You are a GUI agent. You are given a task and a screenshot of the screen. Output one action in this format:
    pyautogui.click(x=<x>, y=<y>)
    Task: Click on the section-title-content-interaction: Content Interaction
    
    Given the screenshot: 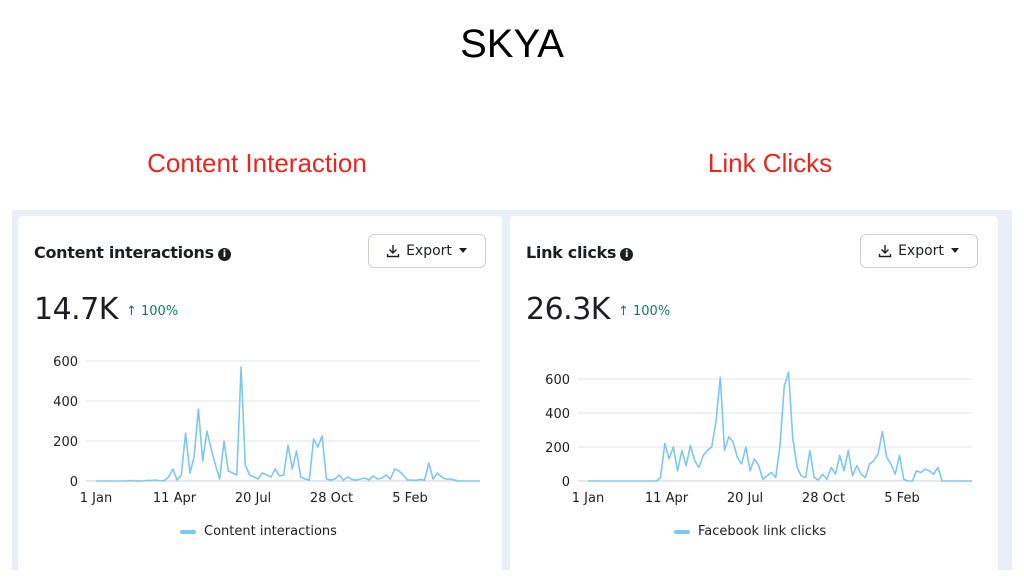 What is the action you would take?
    pyautogui.click(x=257, y=163)
    